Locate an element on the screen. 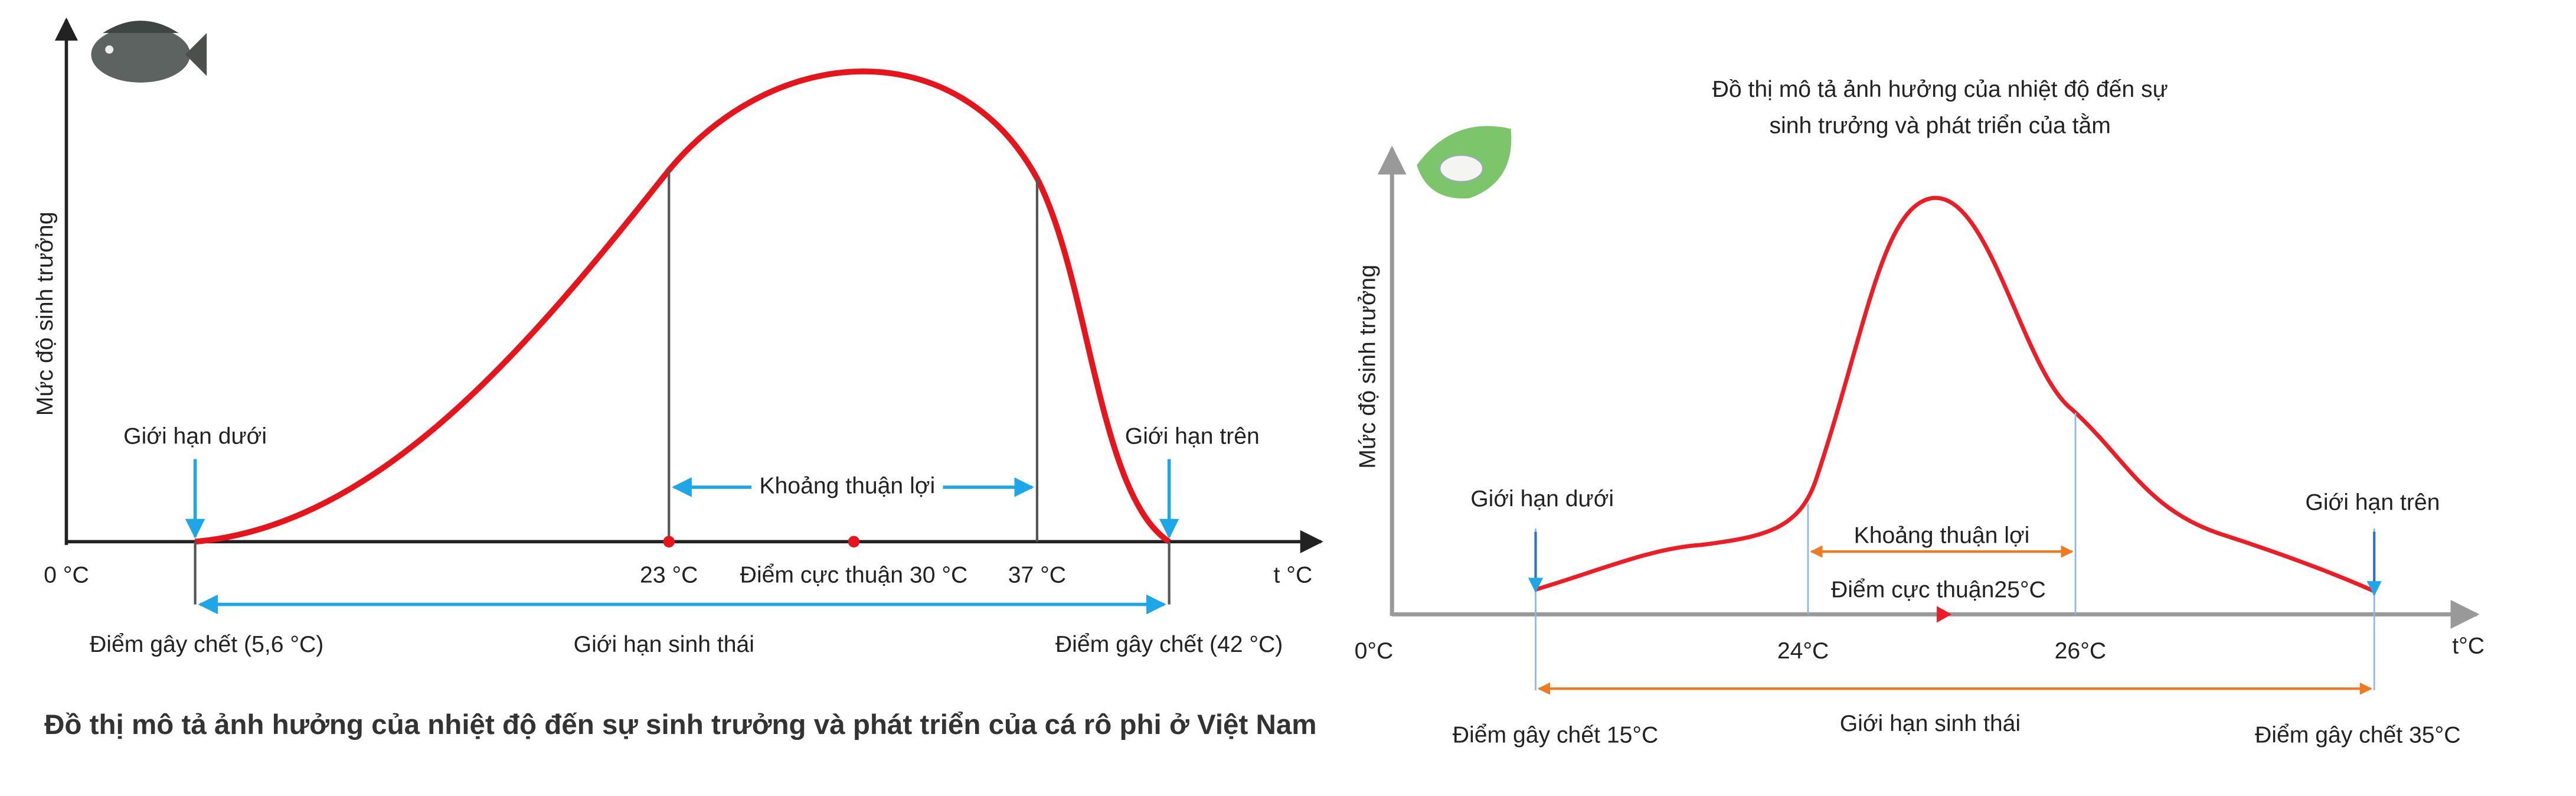  chart-title: sinh trưởng và phát triển của tằm is located at coordinates (1939, 126).